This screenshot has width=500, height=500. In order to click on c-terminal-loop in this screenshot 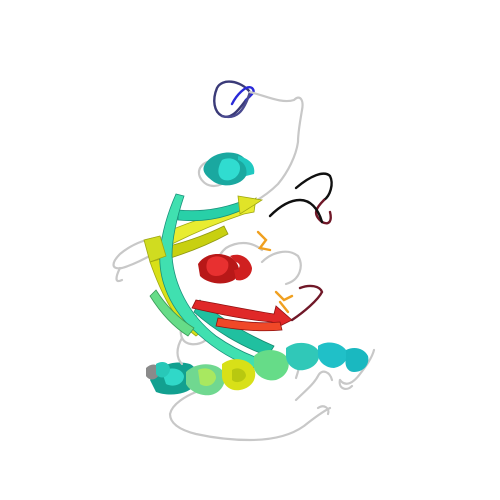, I will do `click(300, 198)`.